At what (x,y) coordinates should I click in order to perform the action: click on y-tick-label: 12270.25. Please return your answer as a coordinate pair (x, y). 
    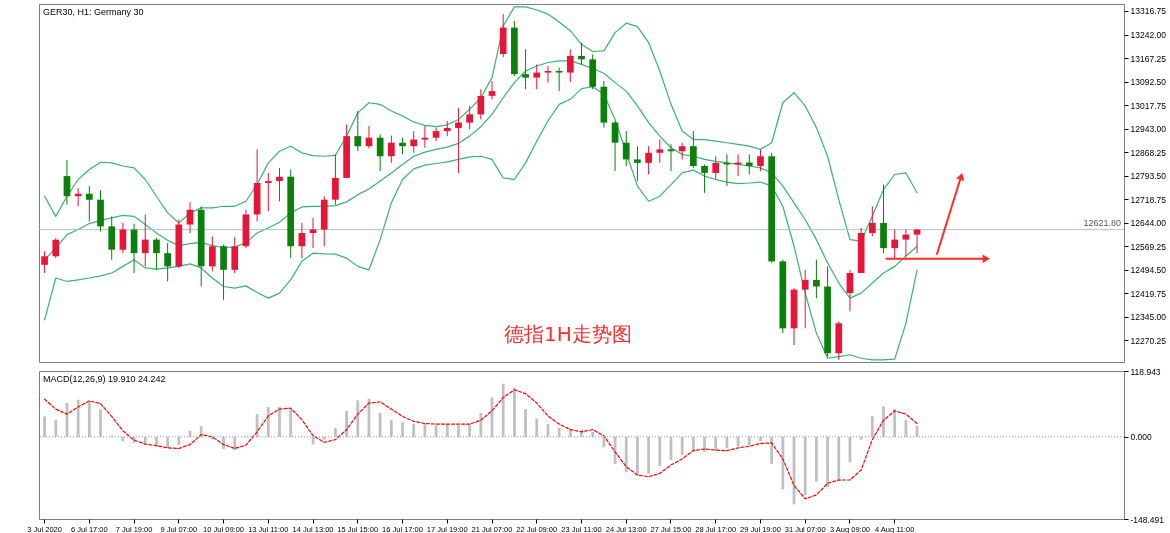
    Looking at the image, I should click on (1148, 340).